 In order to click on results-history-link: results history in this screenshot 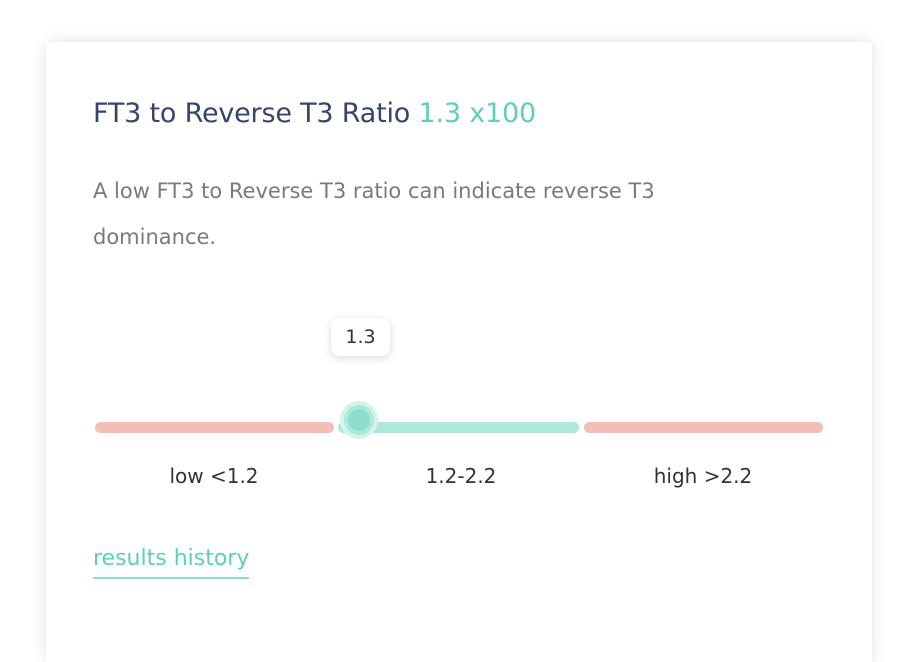, I will do `click(171, 562)`.